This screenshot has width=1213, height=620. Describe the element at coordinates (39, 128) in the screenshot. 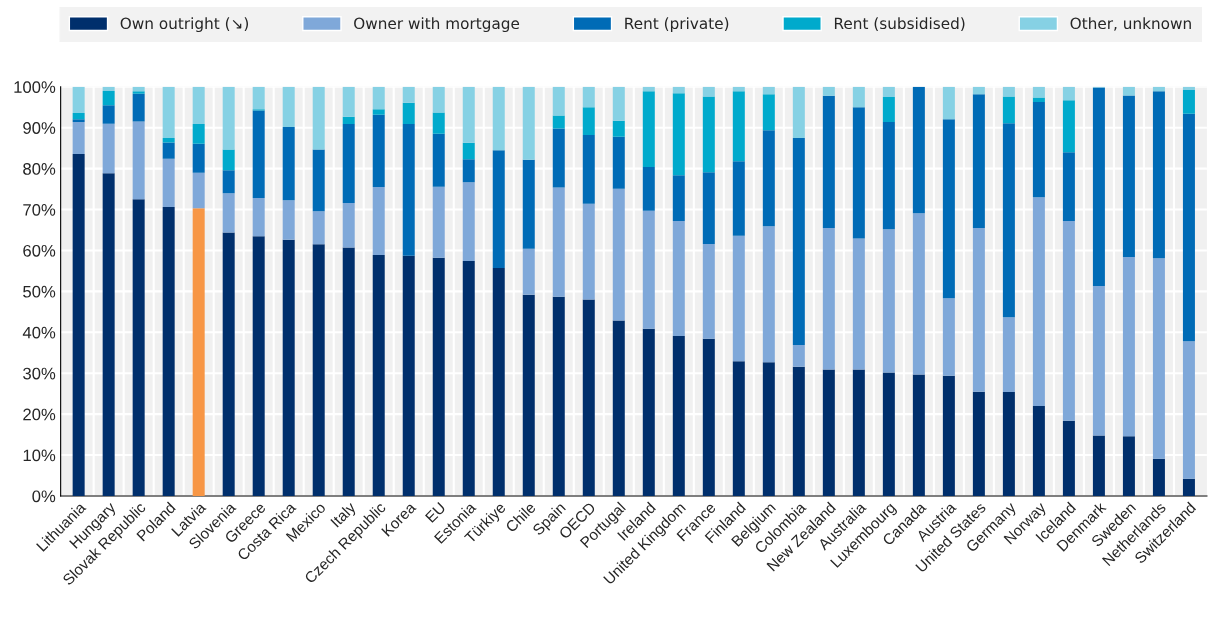

I see `y-tick-label: 90%` at that location.